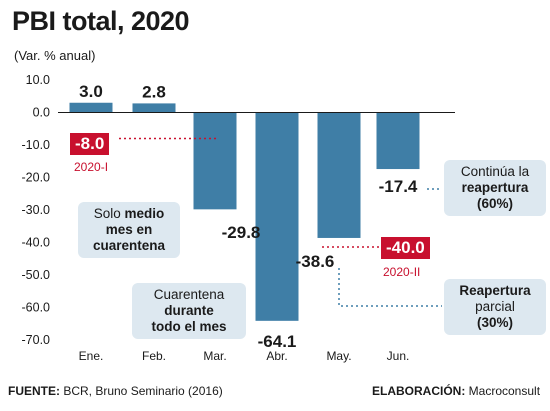  Describe the element at coordinates (315, 261) in the screenshot. I see `data-label: -38.6` at that location.